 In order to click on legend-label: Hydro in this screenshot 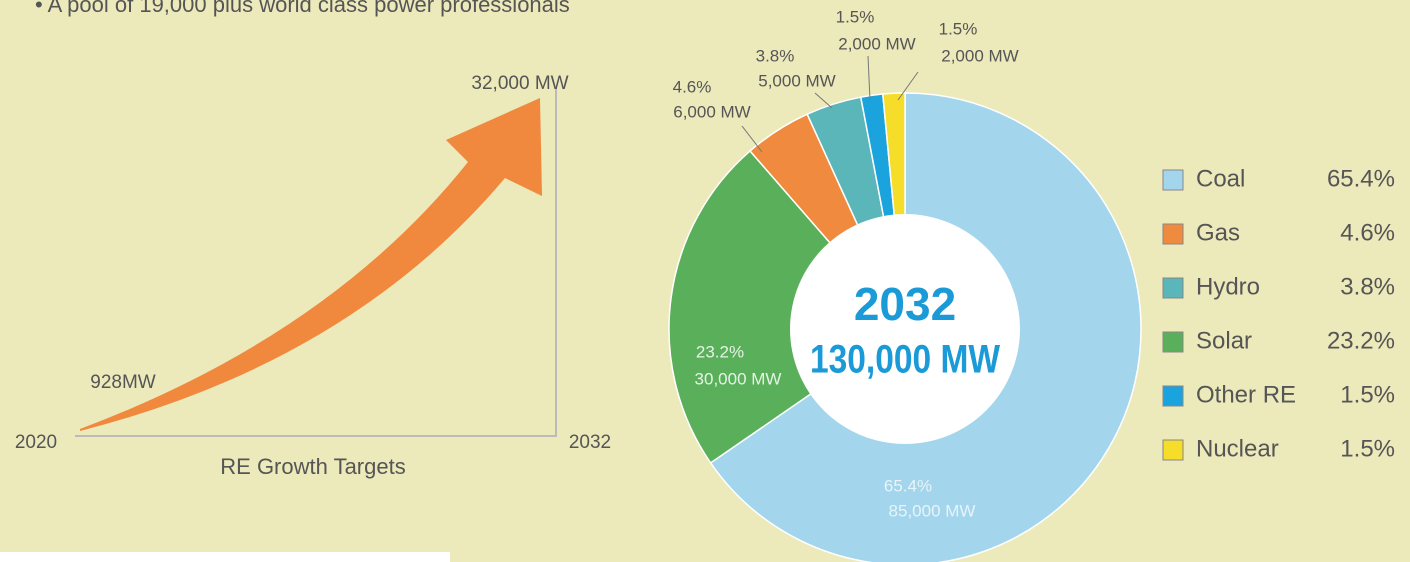, I will do `click(1228, 286)`.